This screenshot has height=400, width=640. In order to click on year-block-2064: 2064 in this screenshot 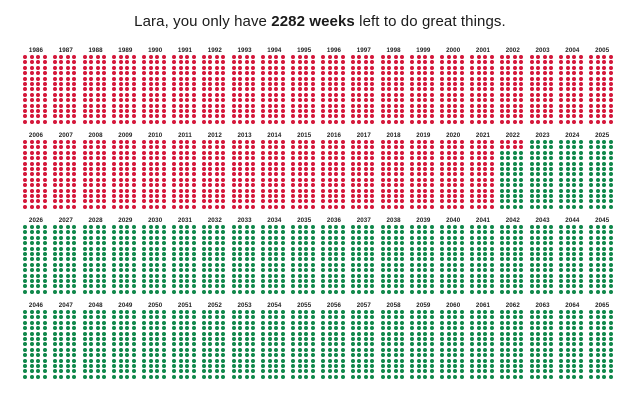, I will do `click(572, 340)`.